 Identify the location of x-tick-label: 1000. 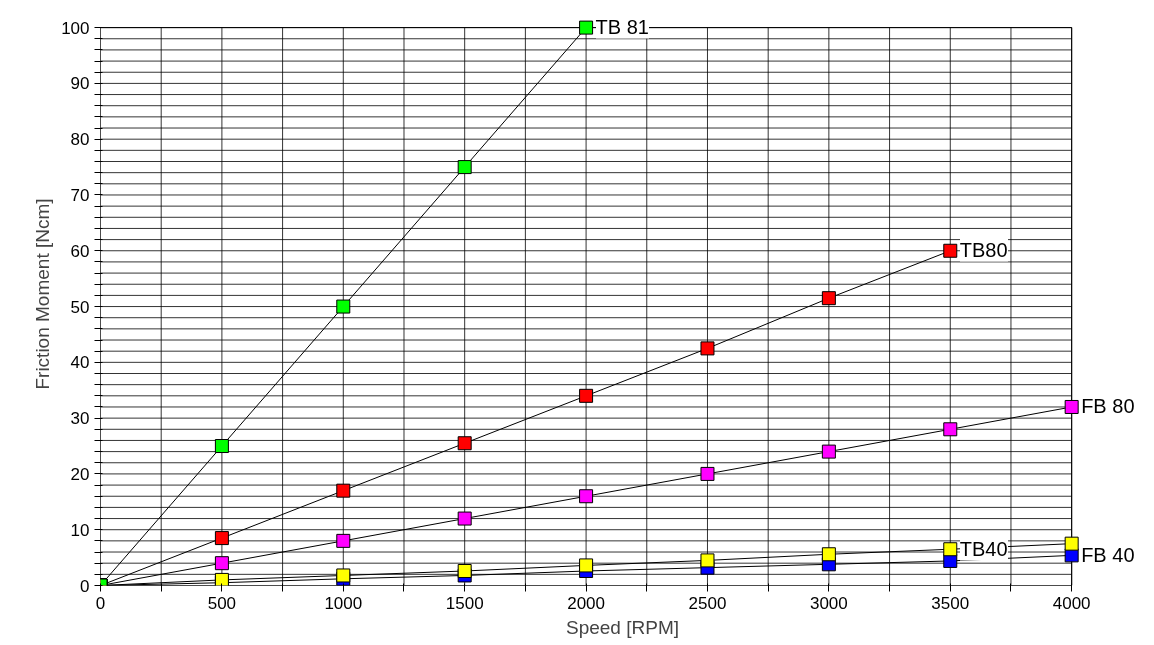
(343, 603).